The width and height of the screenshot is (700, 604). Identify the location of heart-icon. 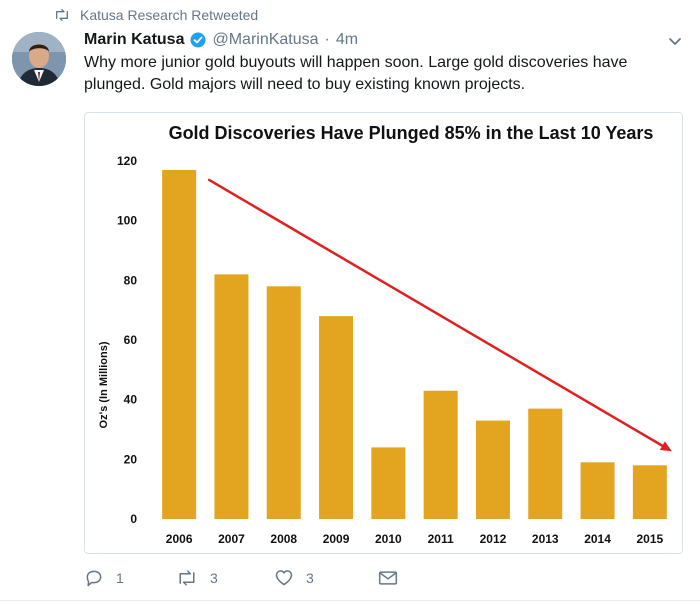
(284, 578).